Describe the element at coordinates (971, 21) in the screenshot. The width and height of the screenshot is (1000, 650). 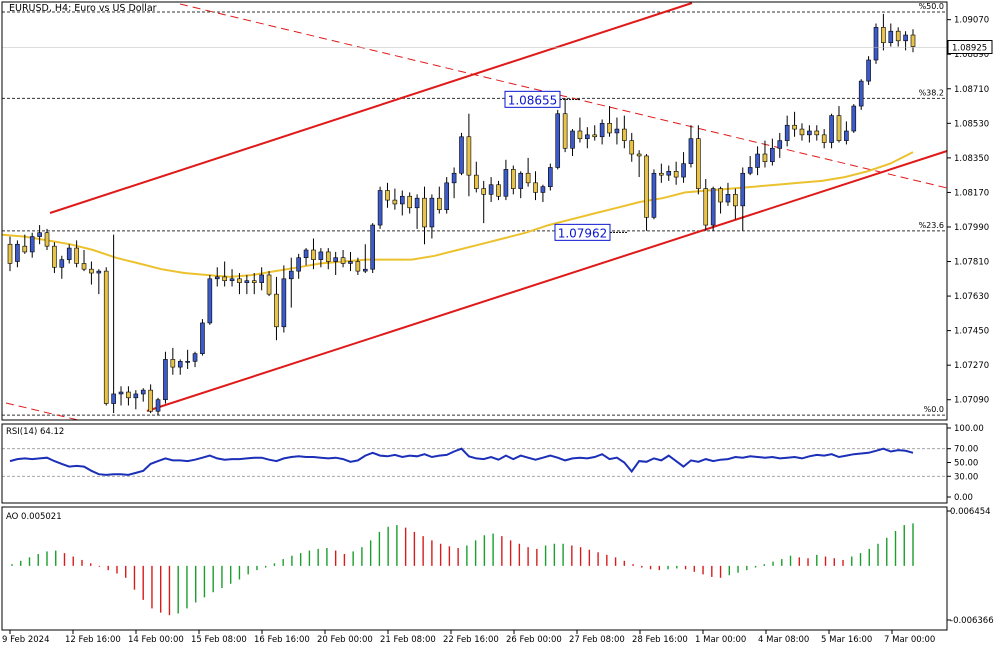
I see `price-tick-label: 1.09070` at that location.